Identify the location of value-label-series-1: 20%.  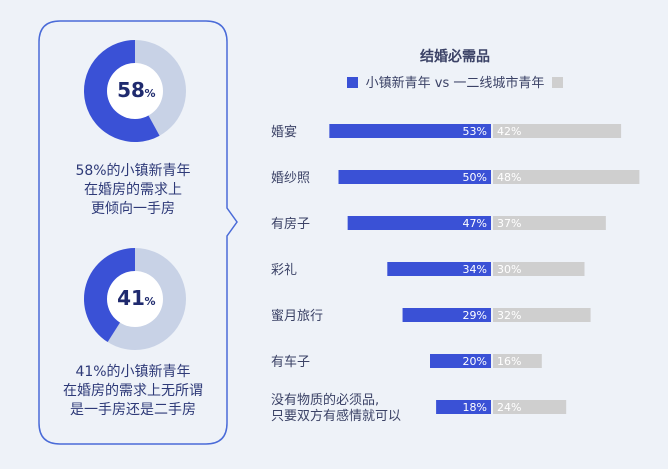
(475, 361).